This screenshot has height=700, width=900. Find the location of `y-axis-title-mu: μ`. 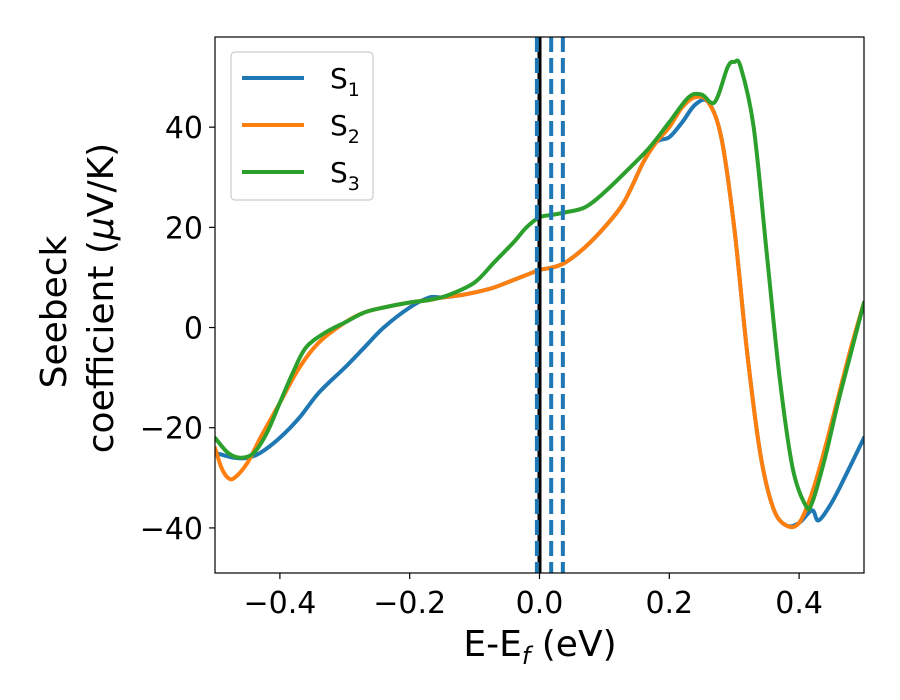

y-axis-title-mu: μ is located at coordinates (101, 229).